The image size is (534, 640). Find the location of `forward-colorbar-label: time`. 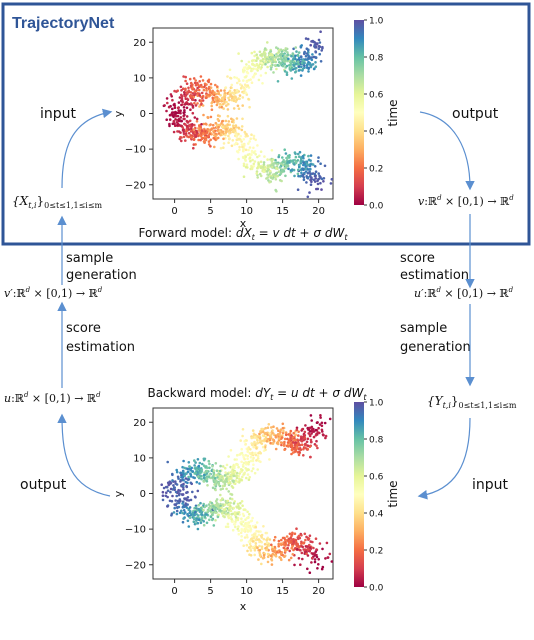

forward-colorbar-label: time is located at coordinates (393, 112).